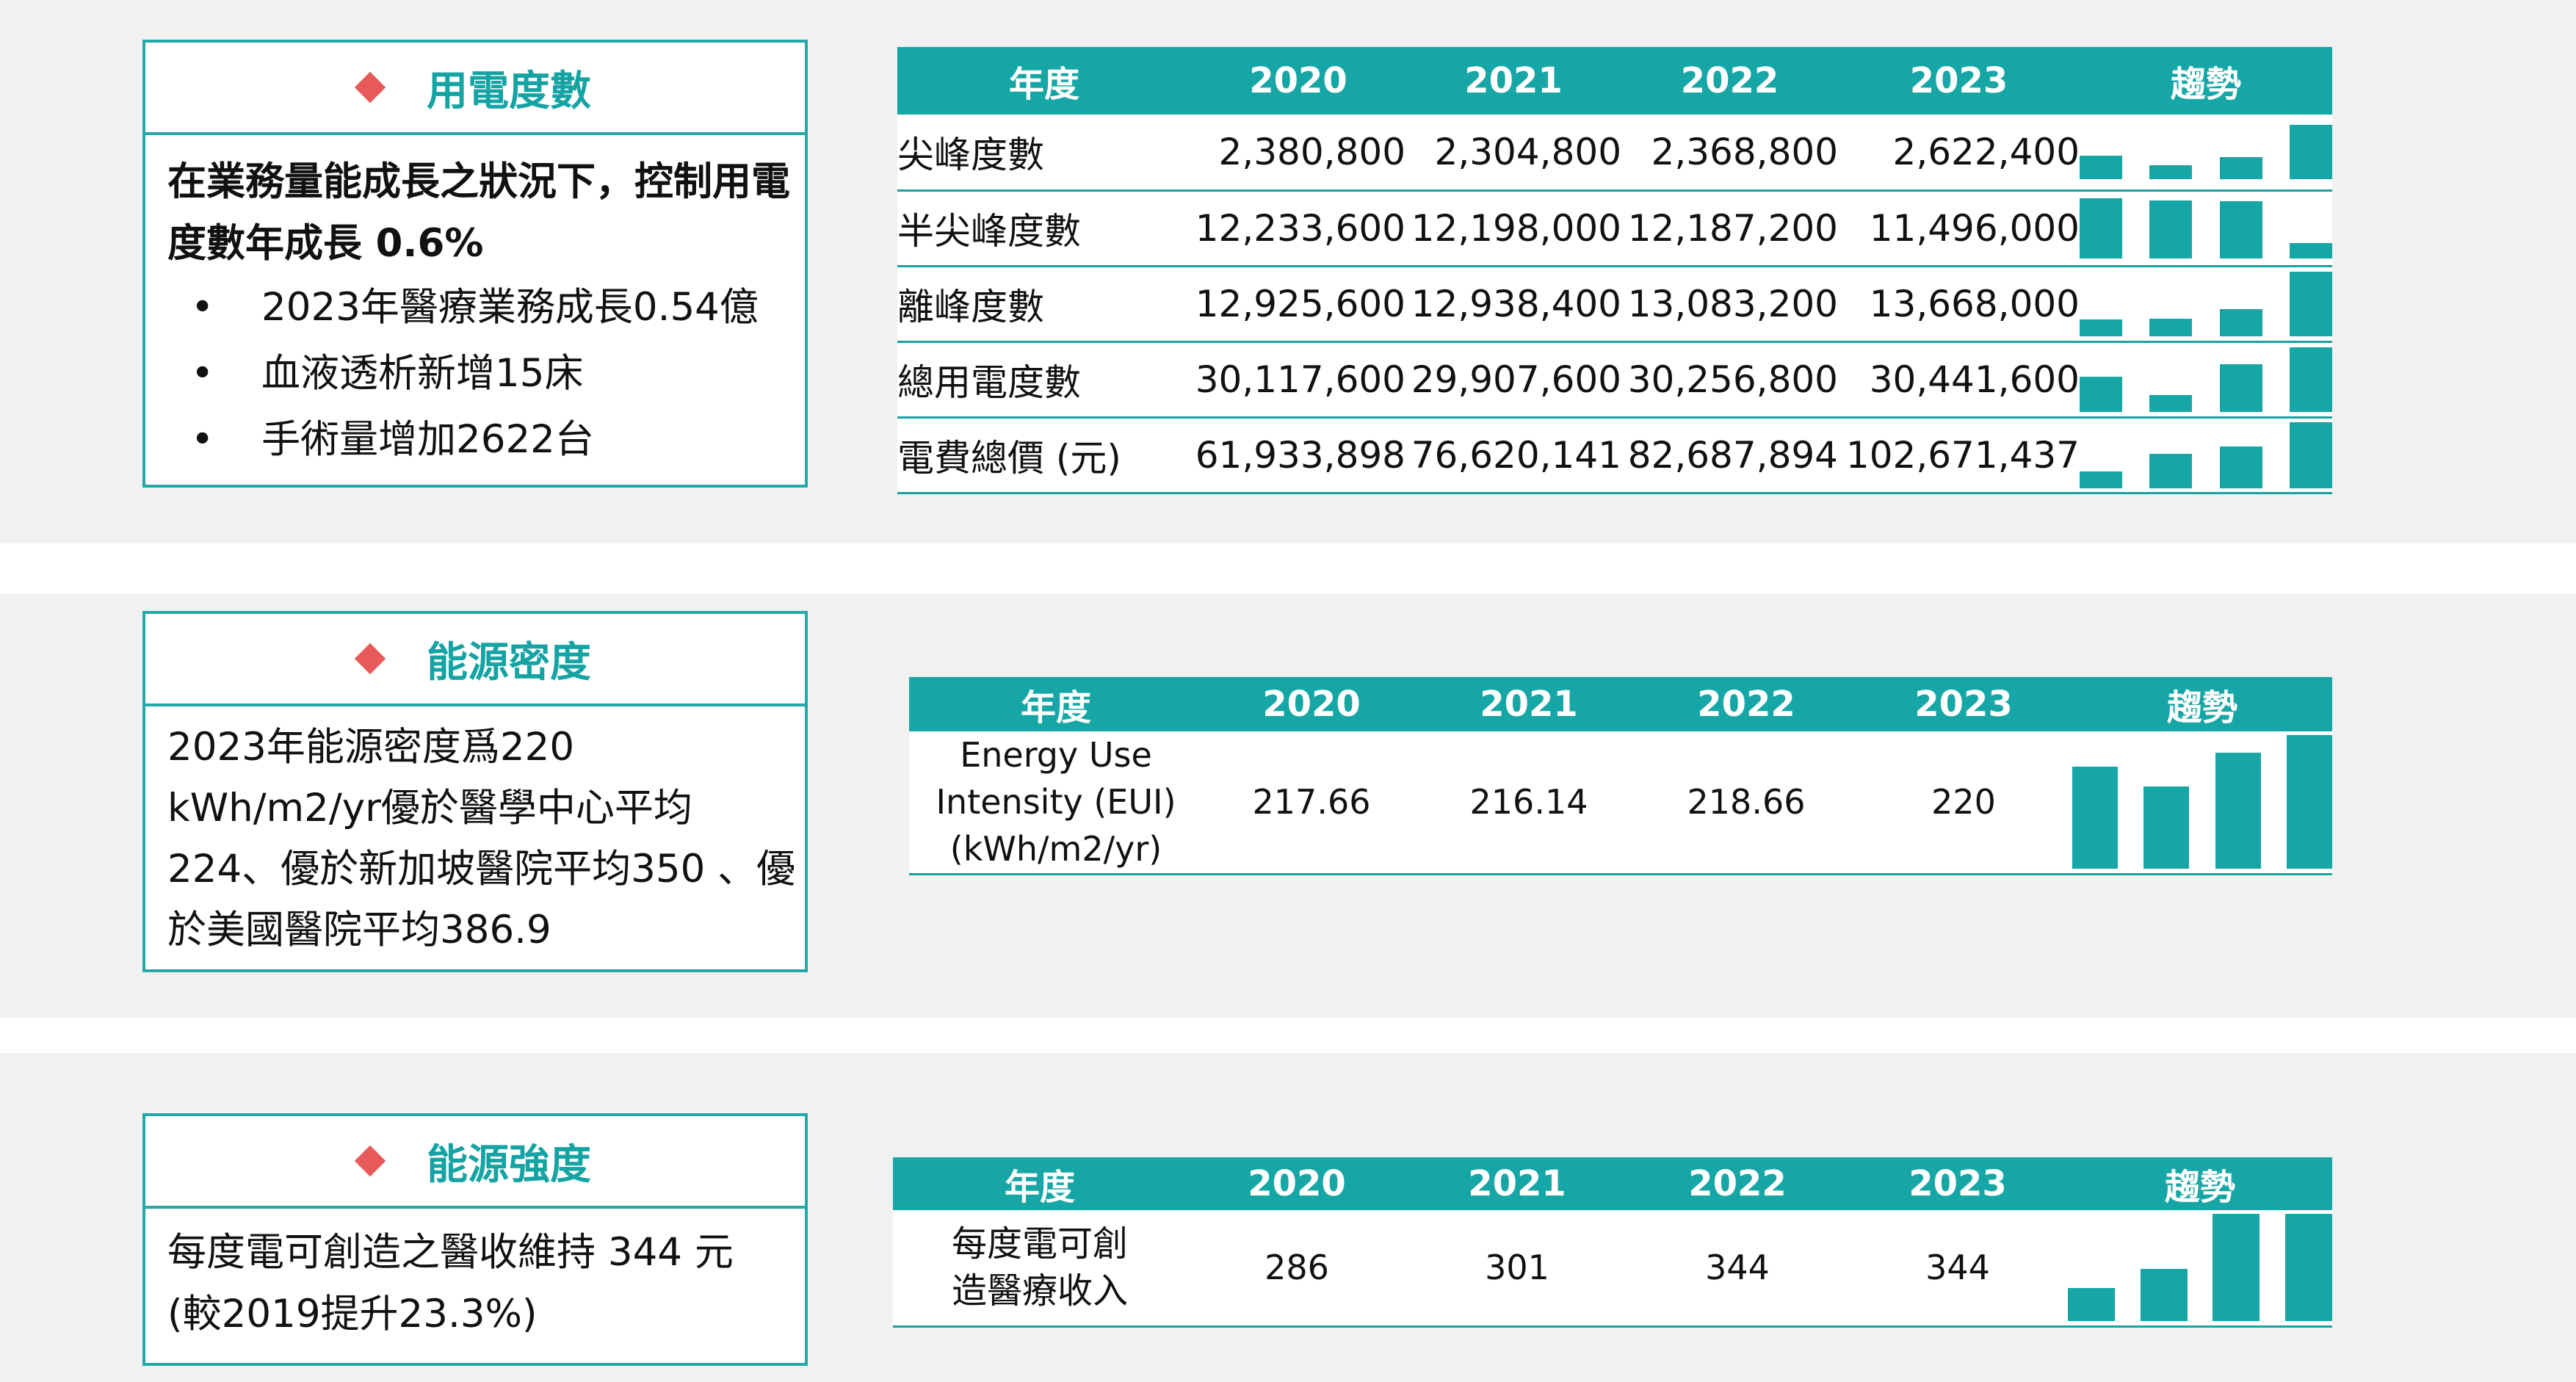  What do you see at coordinates (1298, 456) in the screenshot?
I see `cell-2020: 61,933,898` at bounding box center [1298, 456].